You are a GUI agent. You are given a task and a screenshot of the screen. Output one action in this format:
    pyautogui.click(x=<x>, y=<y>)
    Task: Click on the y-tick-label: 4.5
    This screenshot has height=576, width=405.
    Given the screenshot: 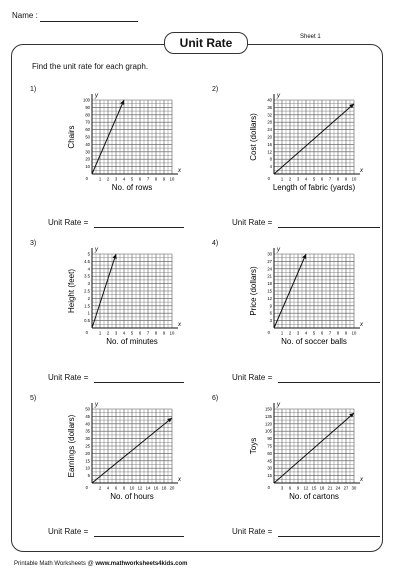 What is the action you would take?
    pyautogui.click(x=87, y=261)
    